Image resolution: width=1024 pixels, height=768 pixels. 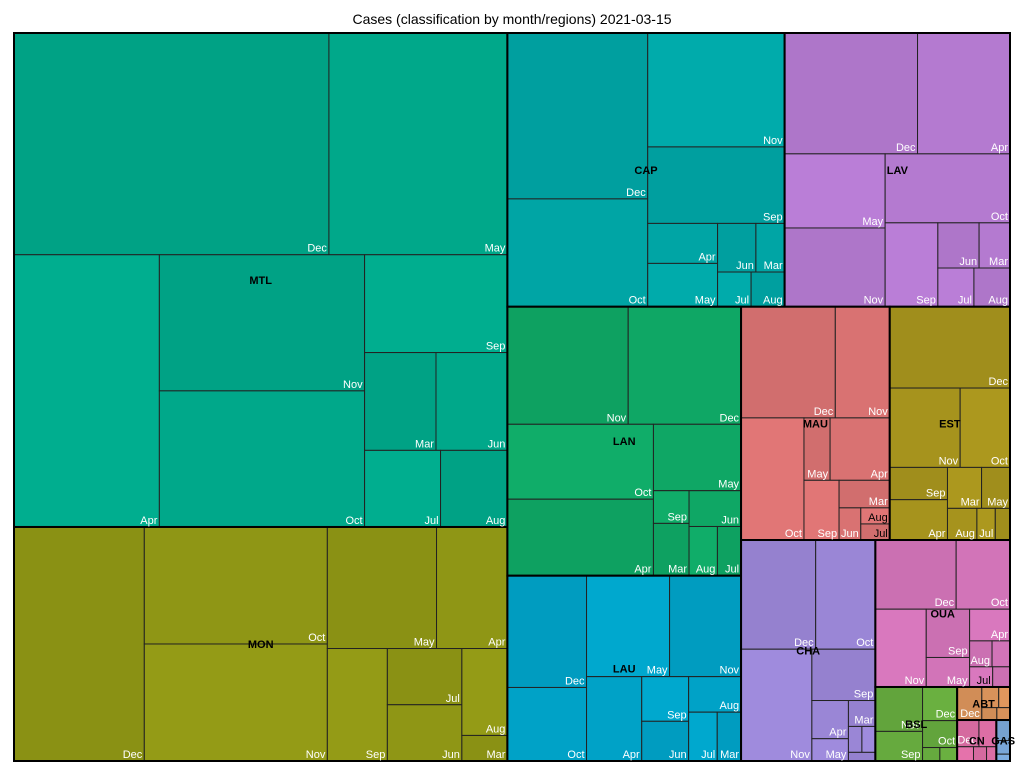 I want to click on region-label-cha: CHA, so click(x=808, y=652).